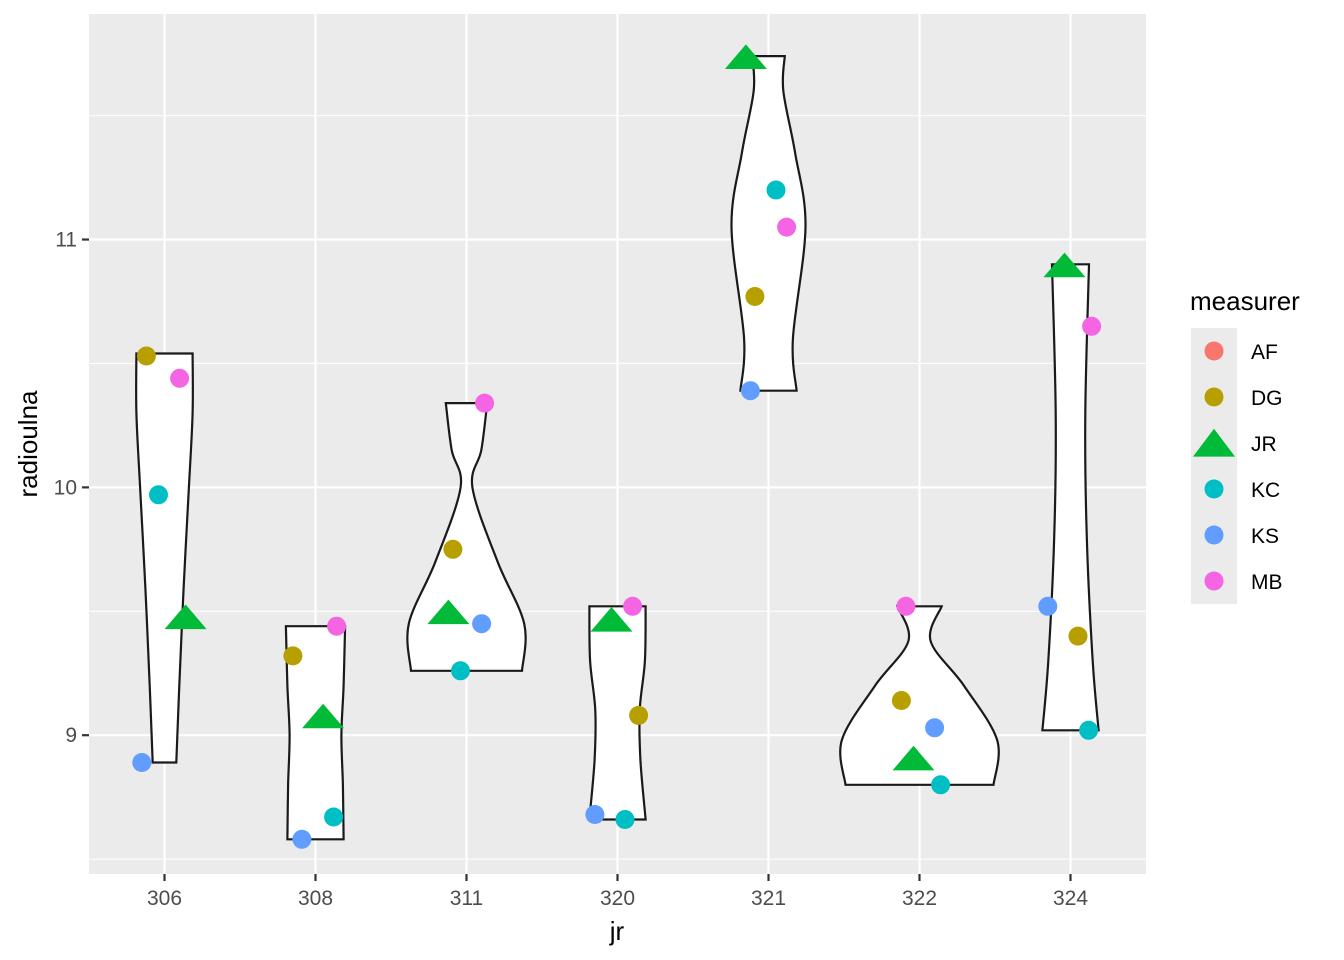 This screenshot has width=1344, height=960. Describe the element at coordinates (466, 898) in the screenshot. I see `x-tick-label: 311` at that location.